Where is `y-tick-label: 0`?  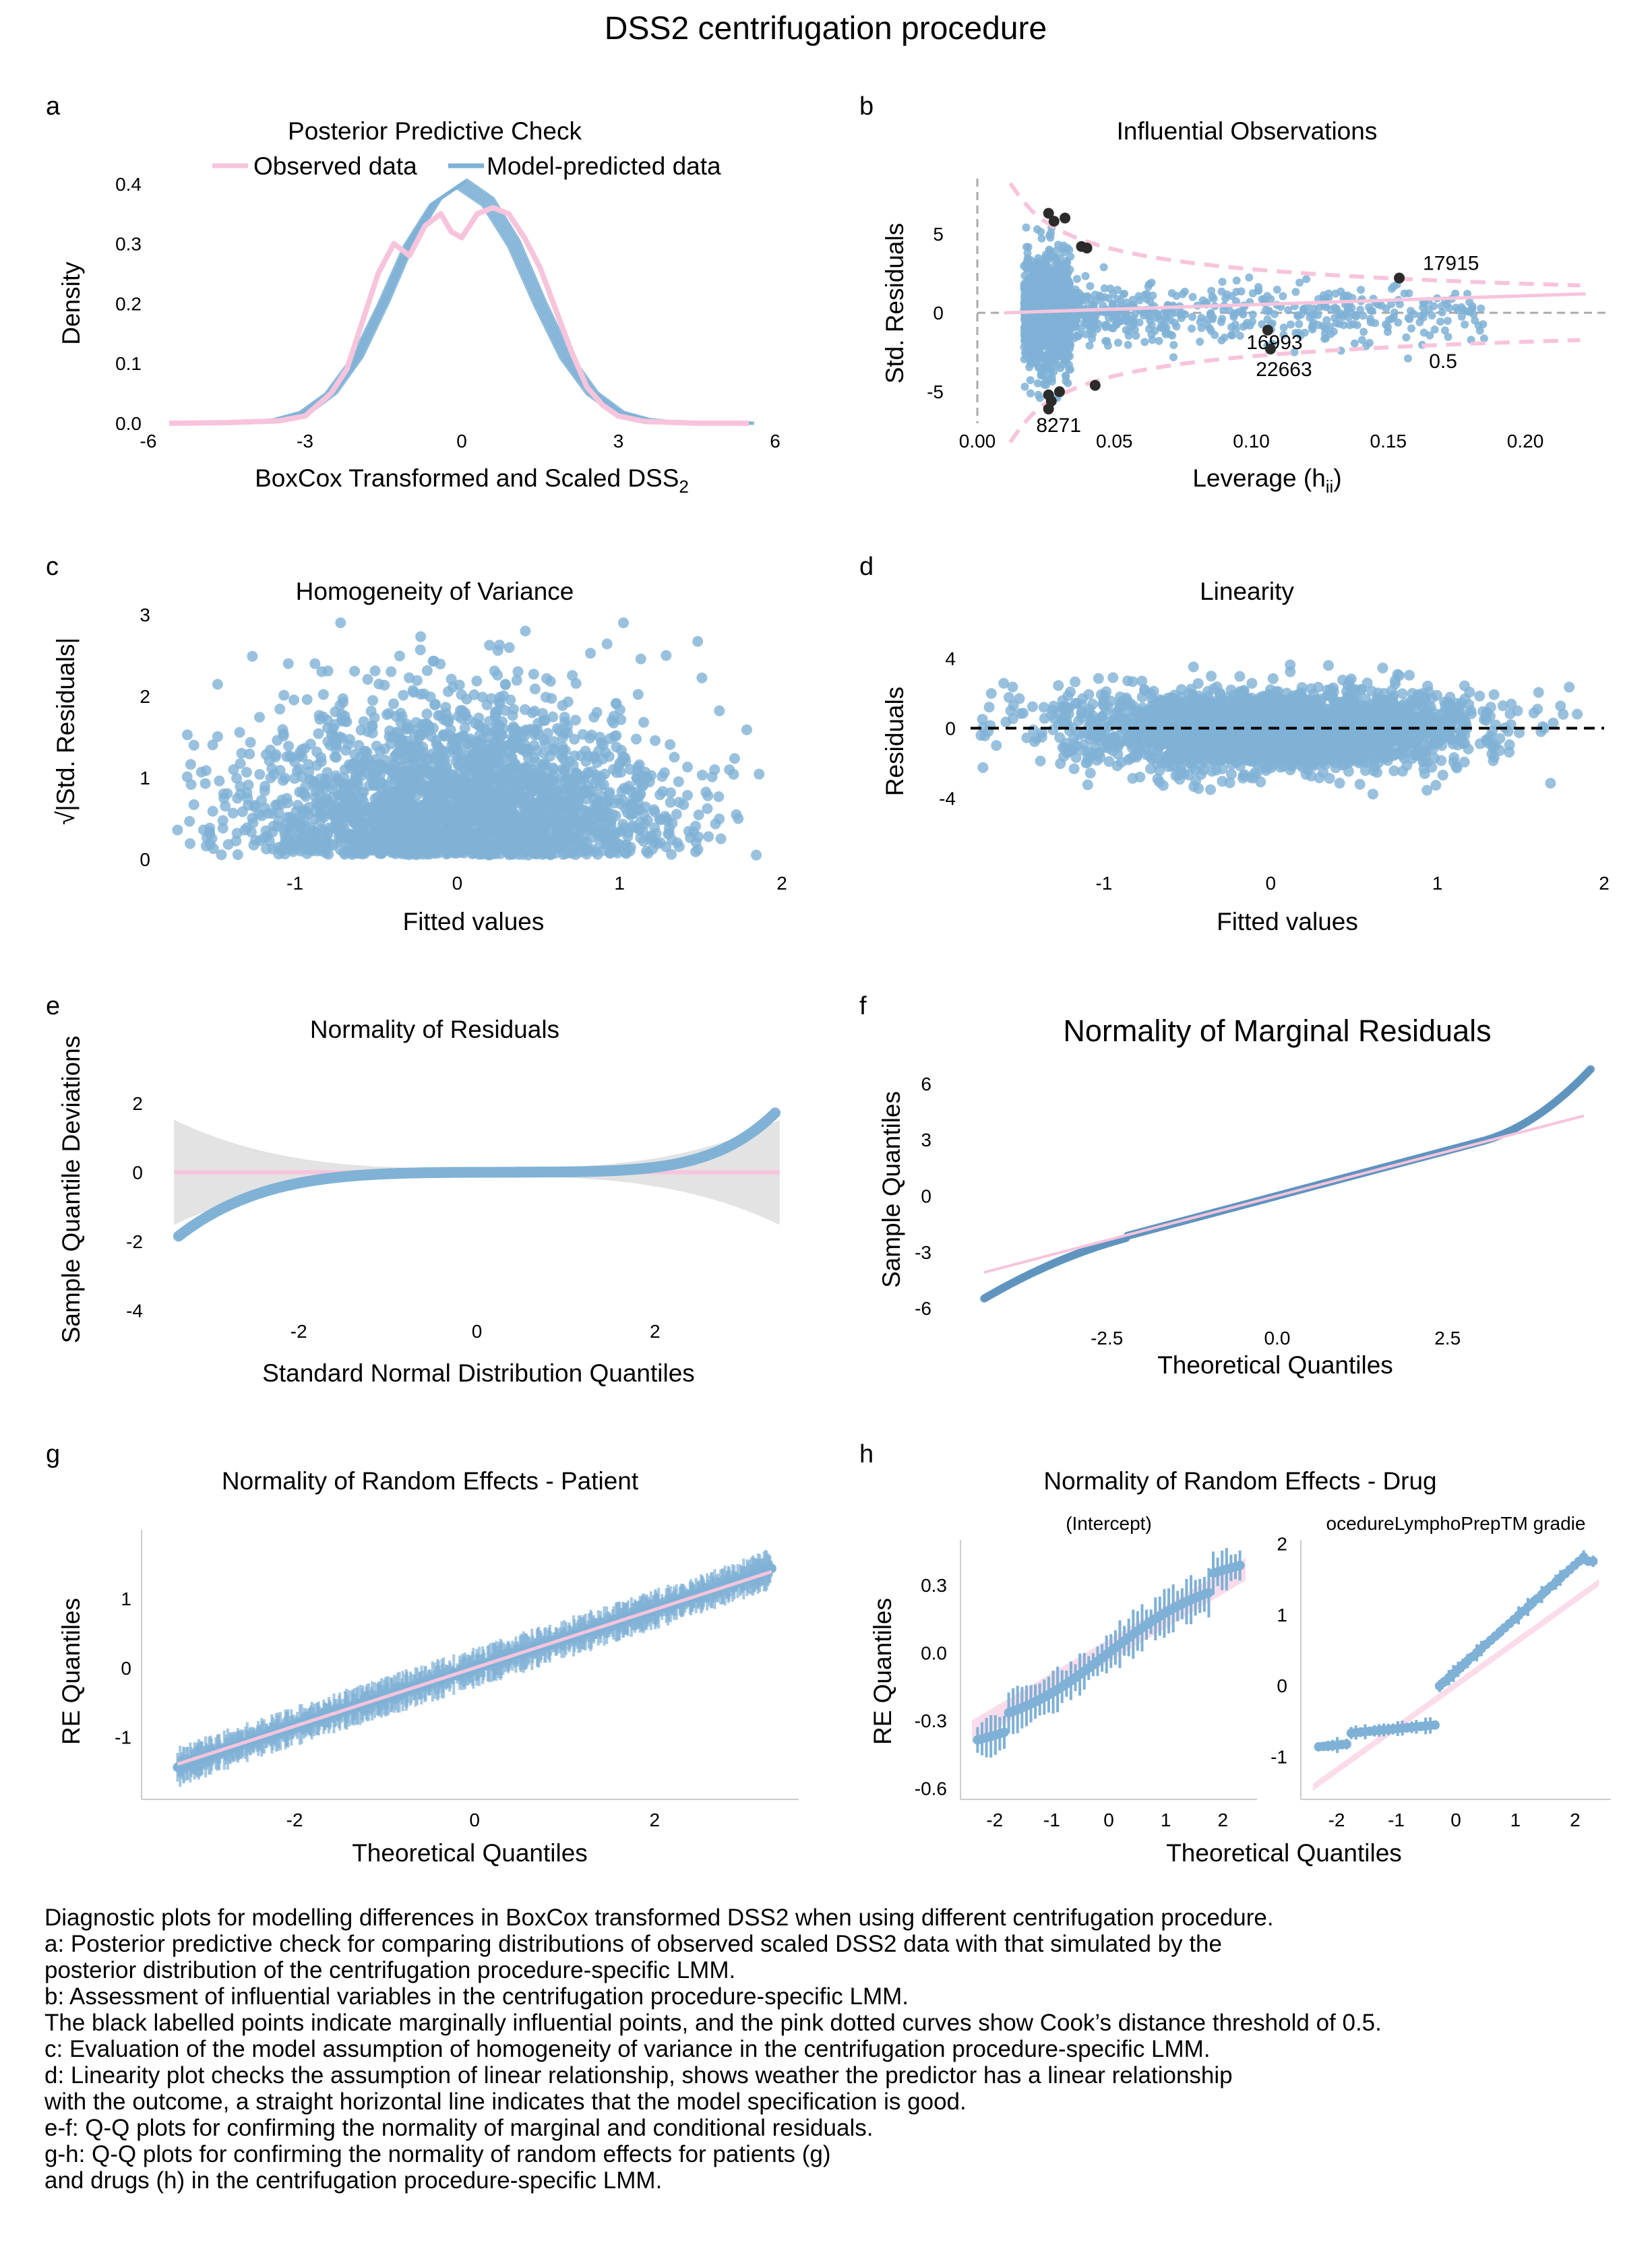
y-tick-label: 0 is located at coordinates (938, 313).